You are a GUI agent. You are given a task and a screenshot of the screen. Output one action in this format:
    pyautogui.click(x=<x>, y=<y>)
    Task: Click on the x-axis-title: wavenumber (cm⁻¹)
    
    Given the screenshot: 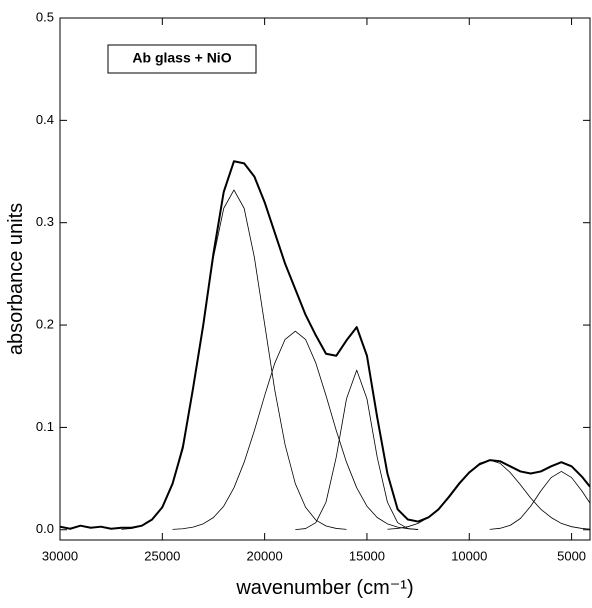 What is the action you would take?
    pyautogui.click(x=324, y=588)
    